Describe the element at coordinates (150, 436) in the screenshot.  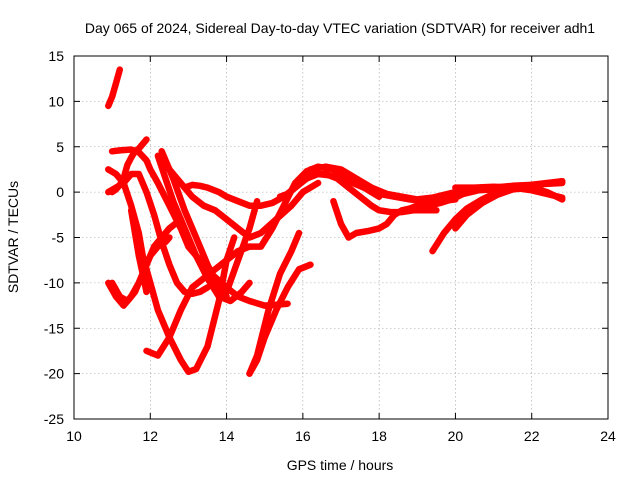
I see `x-tick-label: 12` at that location.